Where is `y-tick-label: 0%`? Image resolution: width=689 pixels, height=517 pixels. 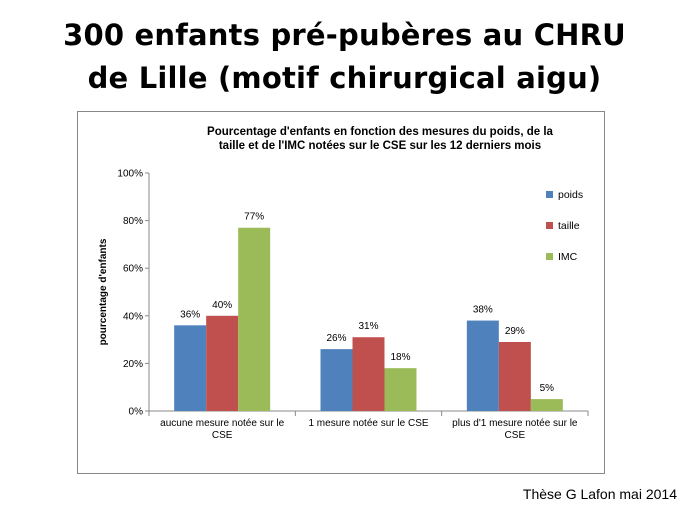
y-tick-label: 0% is located at coordinates (136, 412).